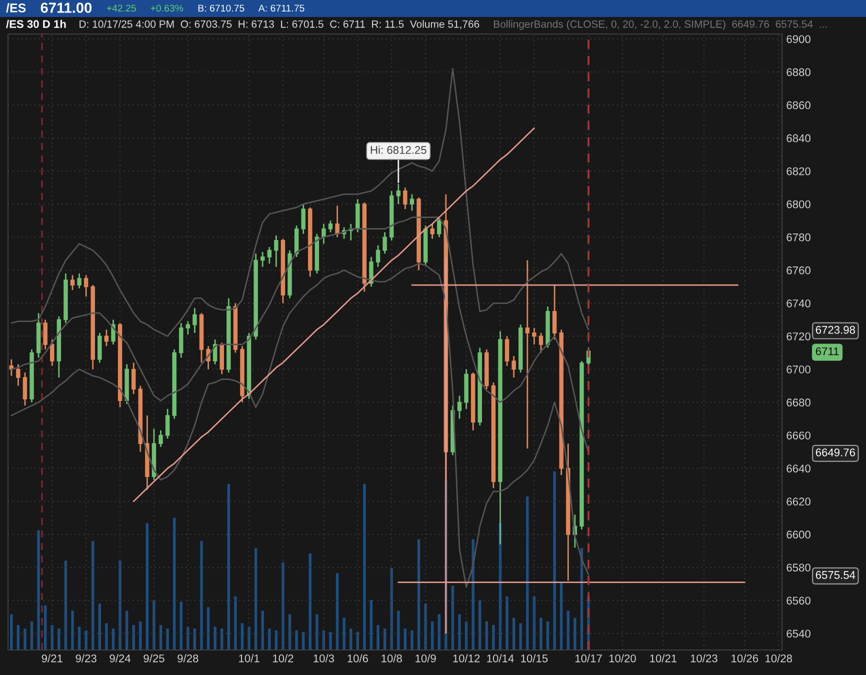 This screenshot has height=675, width=866. Describe the element at coordinates (588, 658) in the screenshot. I see `x-tick-label: 10/17` at that location.